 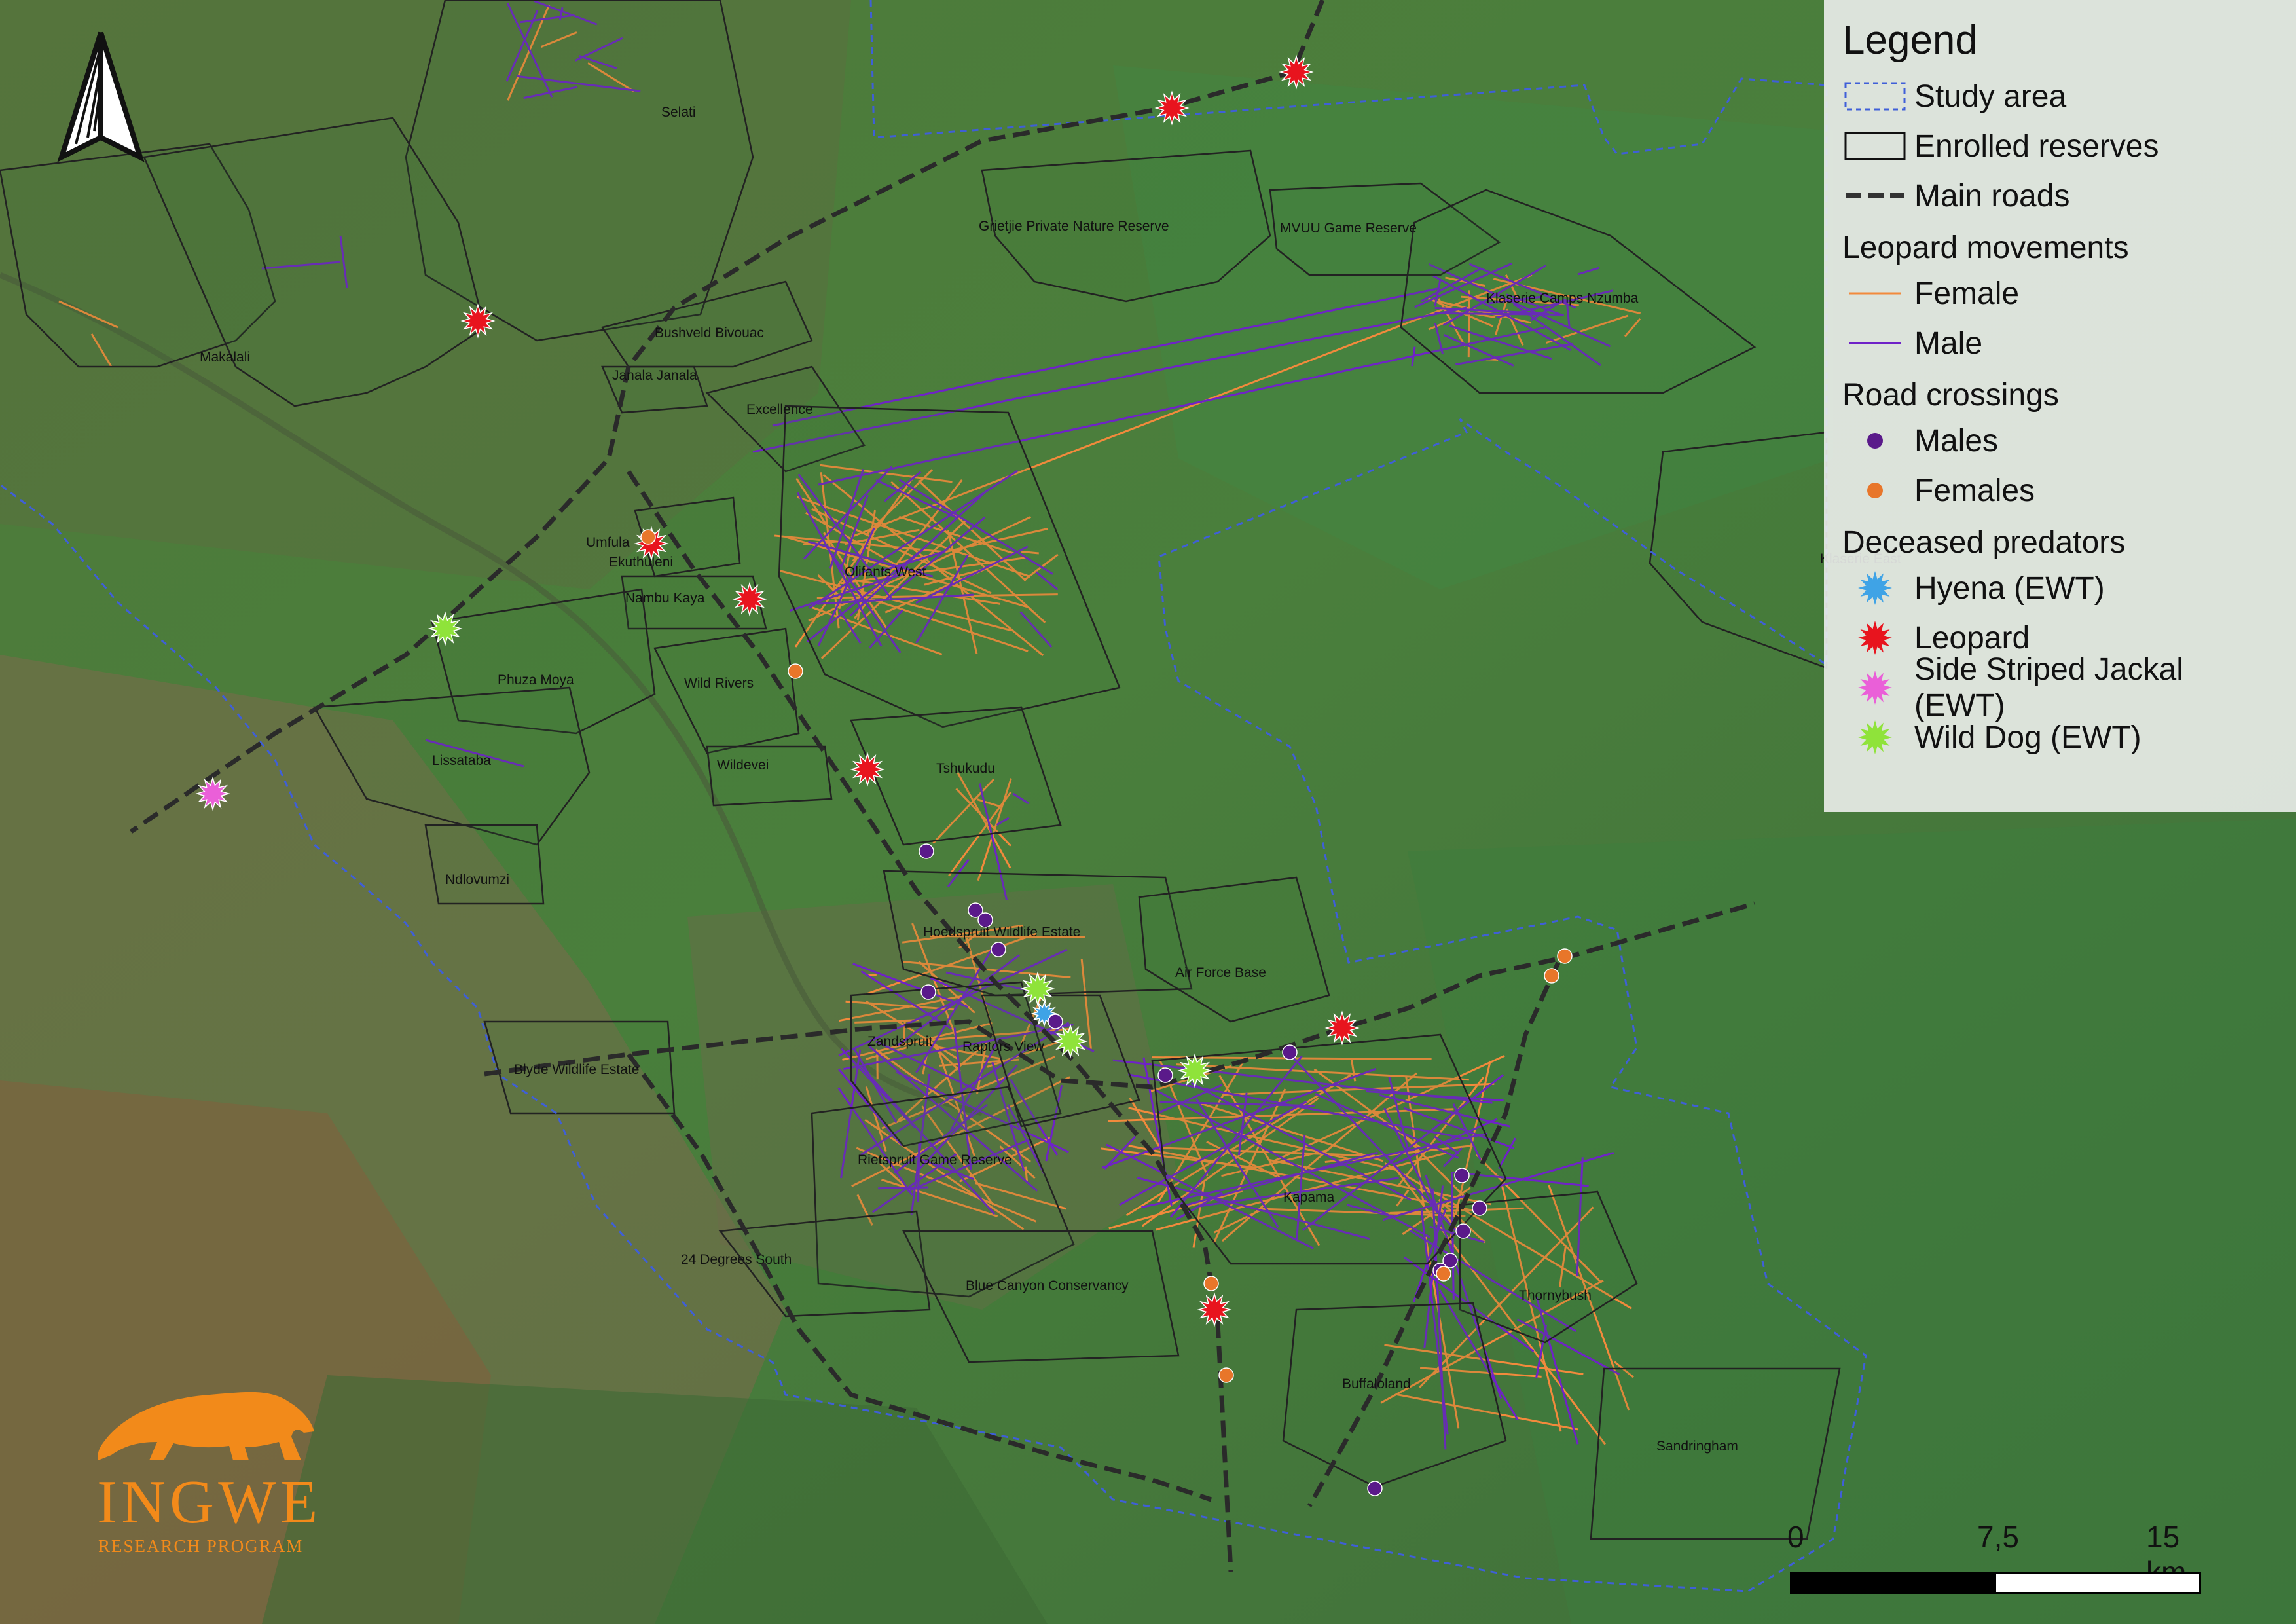 I want to click on legend-label: Enrolled reserves, so click(x=2036, y=146).